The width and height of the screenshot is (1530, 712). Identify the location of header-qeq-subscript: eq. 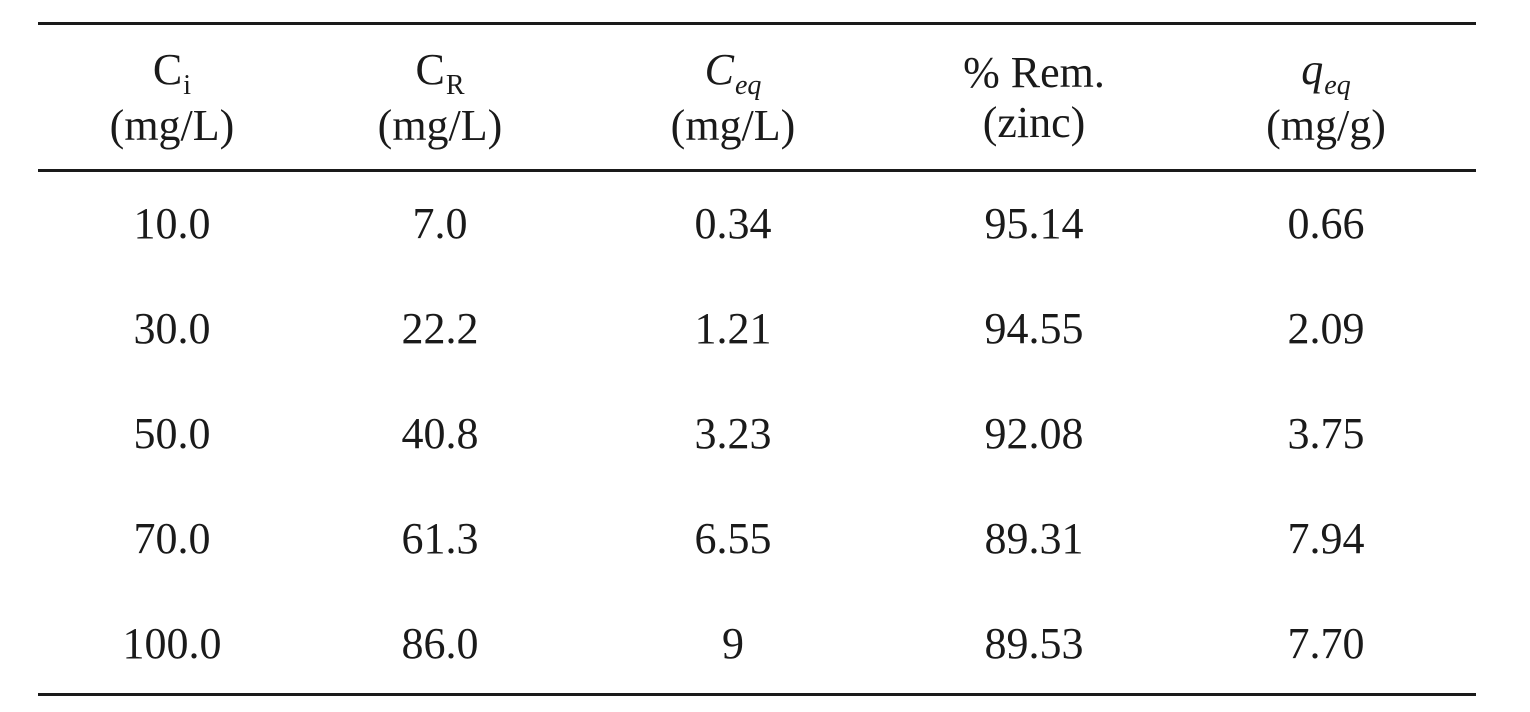
(1337, 85).